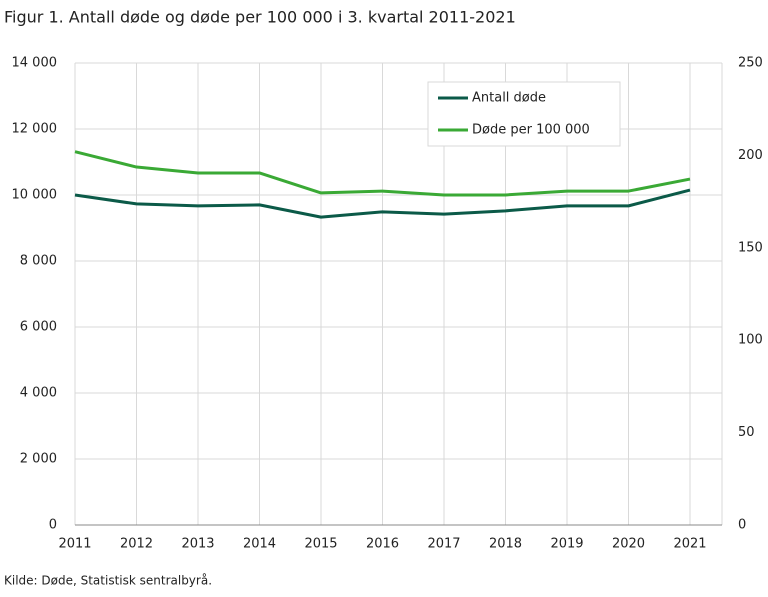 This screenshot has width=768, height=597. I want to click on x-tick-label: 2015, so click(320, 544).